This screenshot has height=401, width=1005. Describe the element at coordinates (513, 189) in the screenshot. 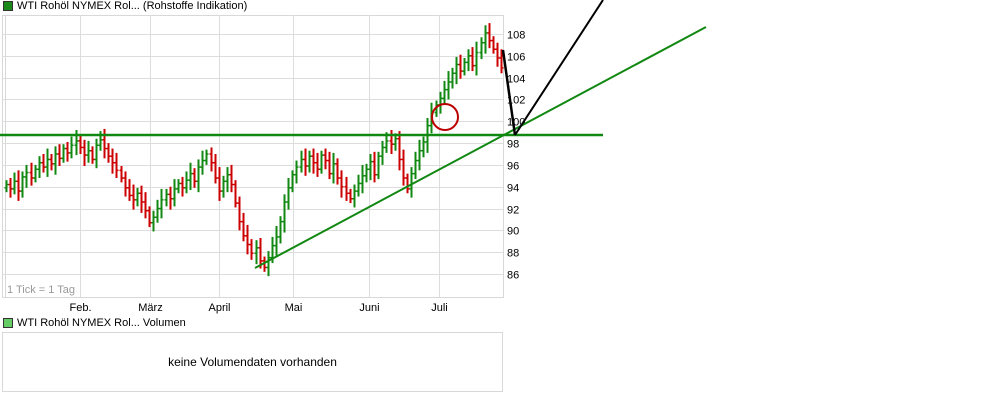

I see `y-tick-label: 94` at that location.